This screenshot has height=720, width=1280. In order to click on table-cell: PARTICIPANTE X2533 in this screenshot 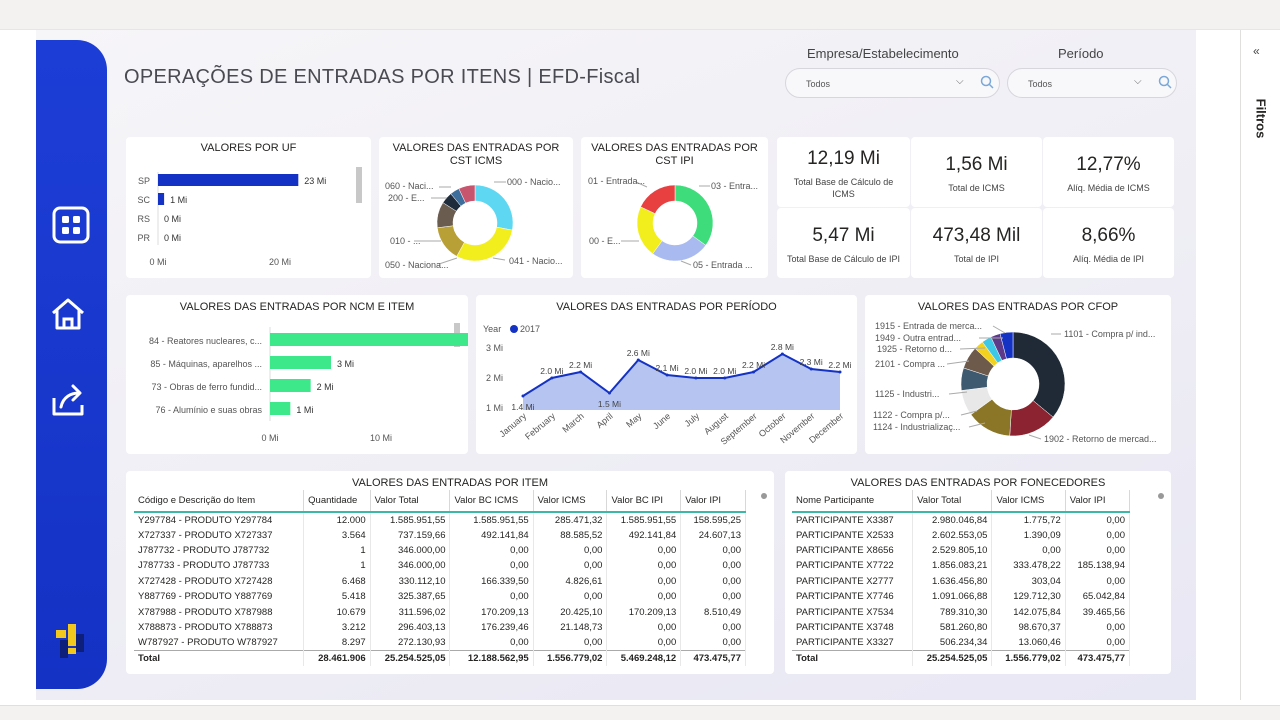, I will do `click(853, 535)`.